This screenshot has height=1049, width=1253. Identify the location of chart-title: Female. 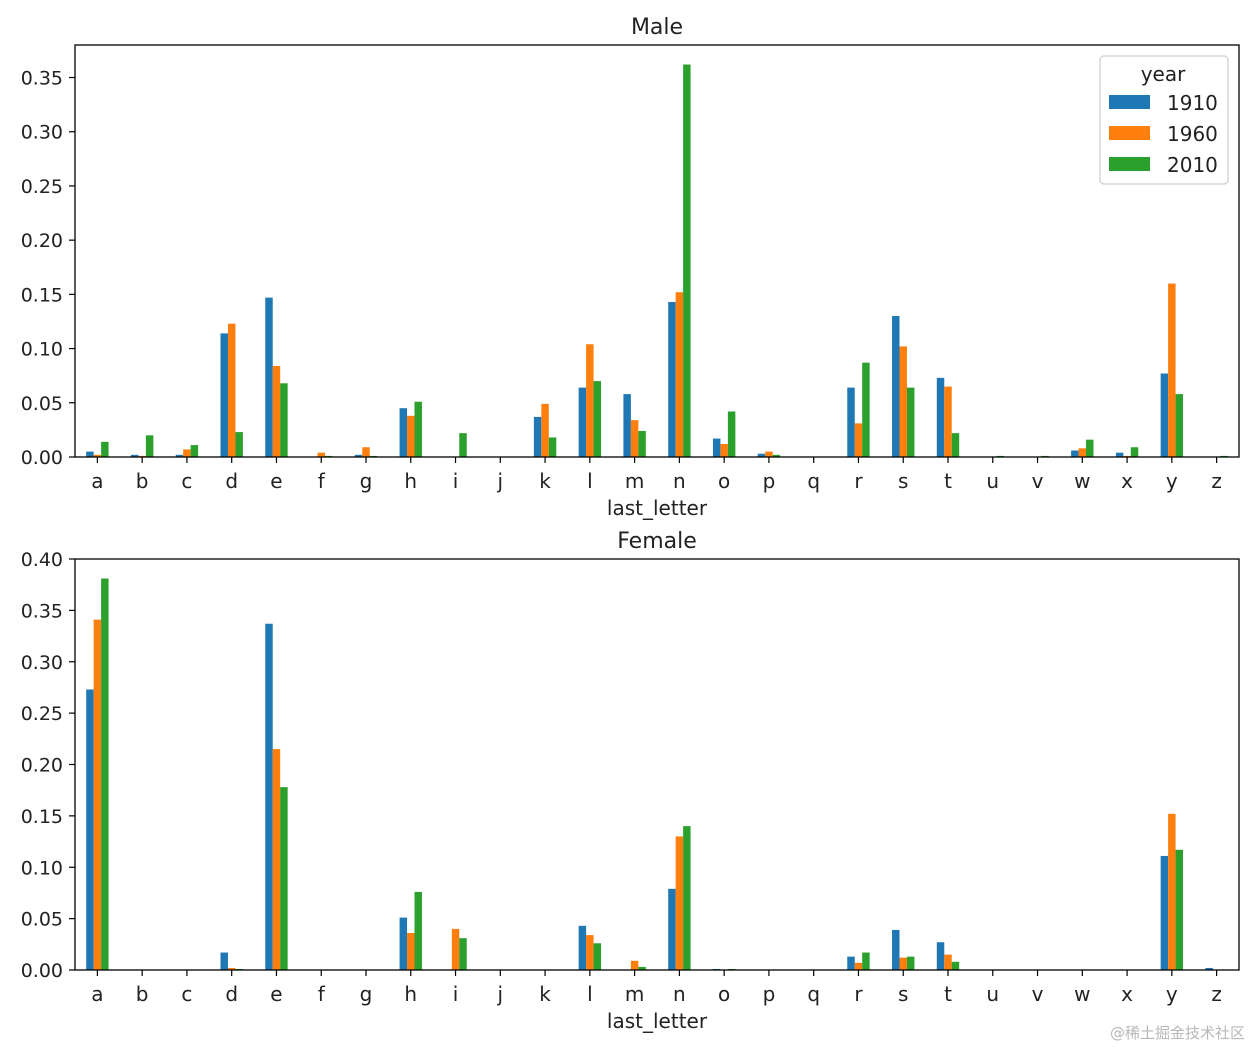
(657, 541).